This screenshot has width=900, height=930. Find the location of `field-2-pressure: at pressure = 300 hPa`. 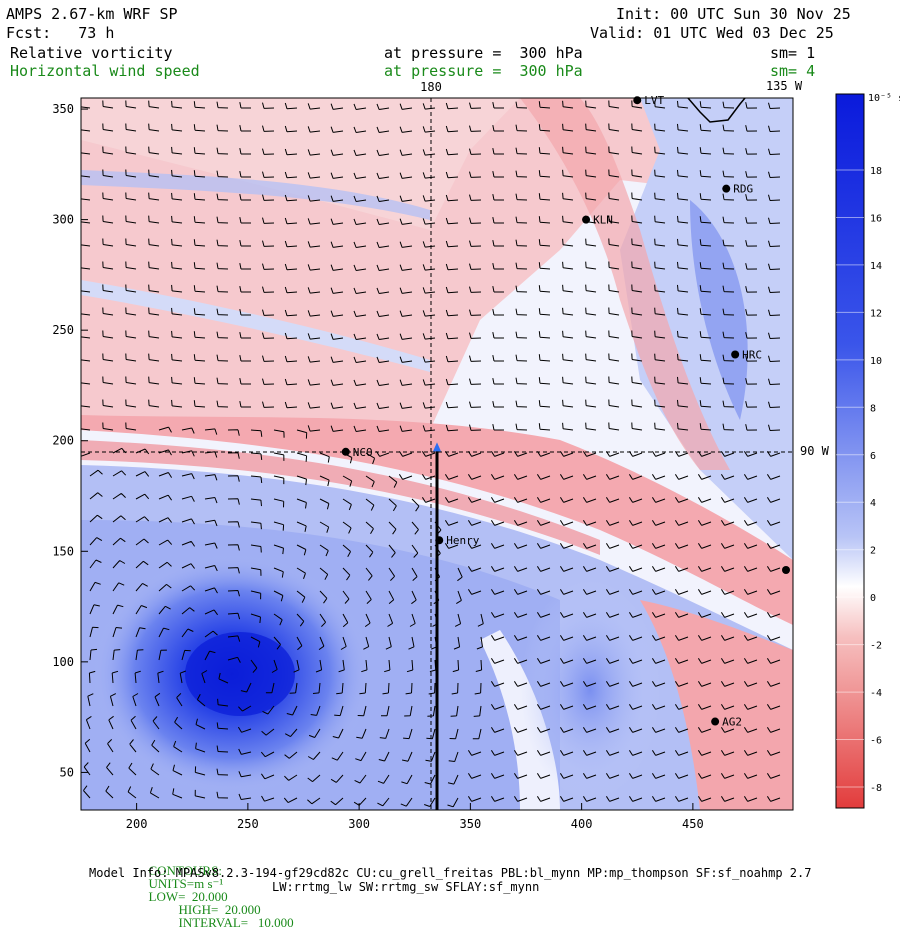

field-2-pressure: at pressure = 300 hPa is located at coordinates (483, 71).